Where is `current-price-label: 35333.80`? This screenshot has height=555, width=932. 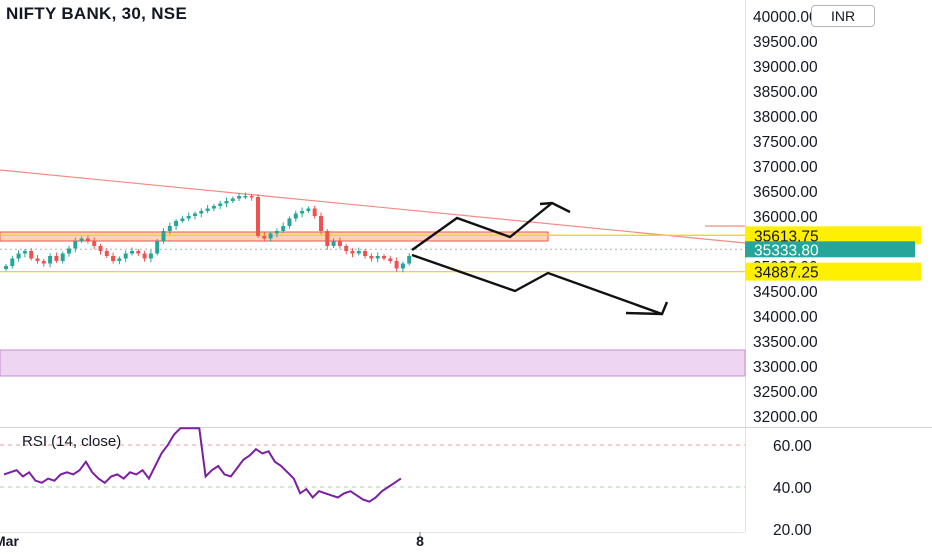 current-price-label: 35333.80 is located at coordinates (830, 250).